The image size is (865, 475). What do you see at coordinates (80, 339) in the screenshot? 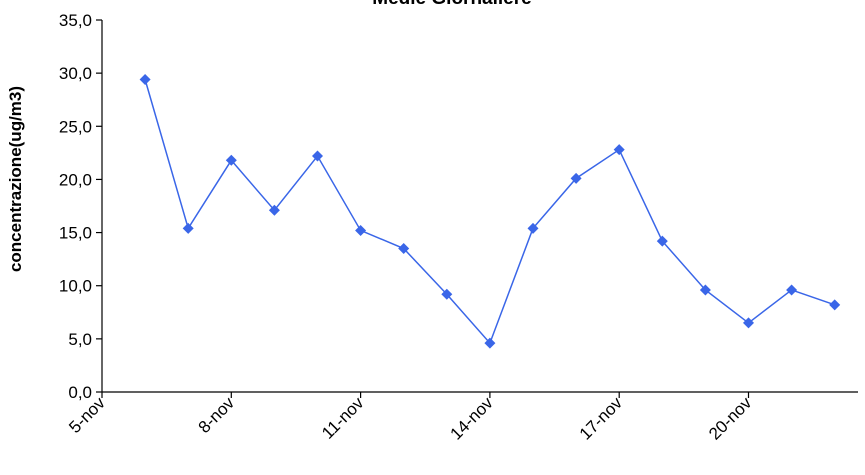
I see `y-tick-label: 5,0` at bounding box center [80, 339].